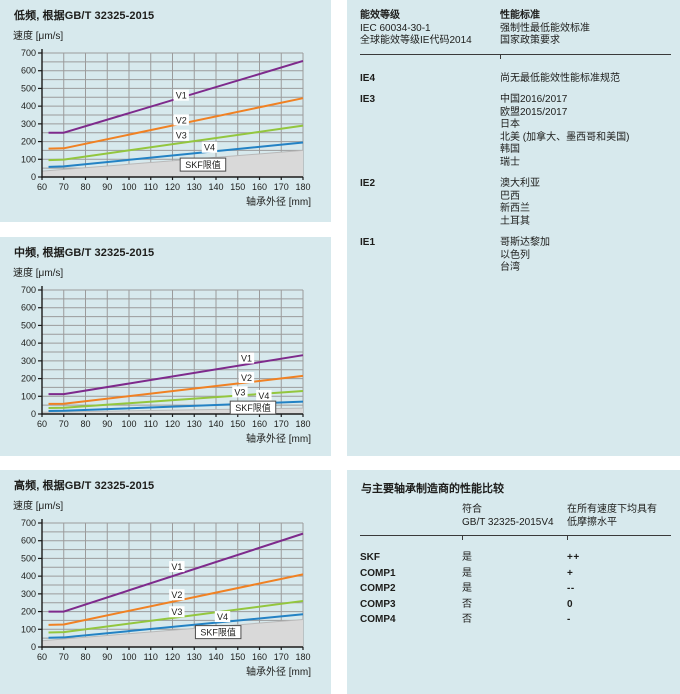 Image resolution: width=680 pixels, height=694 pixels. What do you see at coordinates (534, 112) in the screenshot?
I see `country-line: 欧盟2015/2017` at bounding box center [534, 112].